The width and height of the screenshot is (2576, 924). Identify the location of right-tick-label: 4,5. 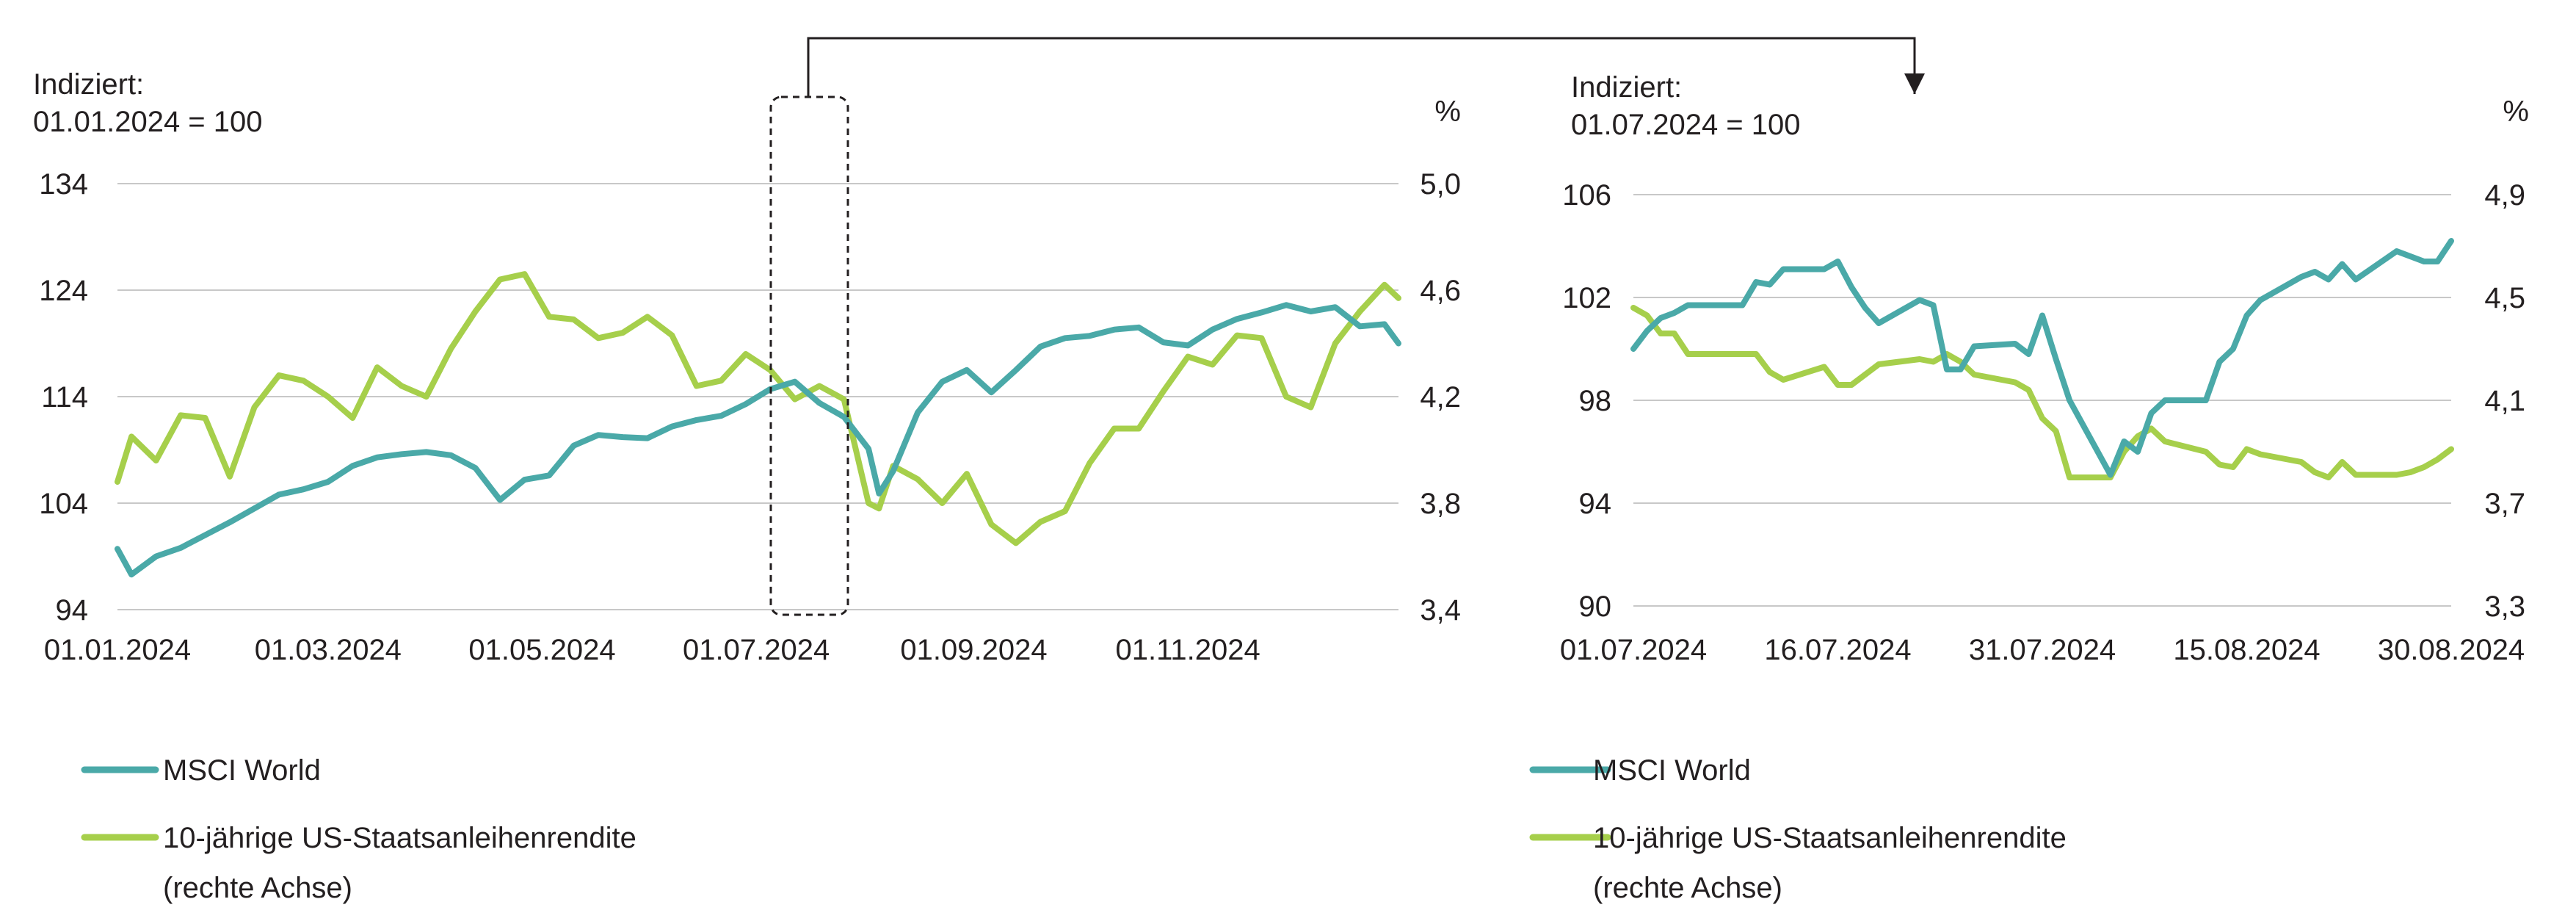
(2505, 298).